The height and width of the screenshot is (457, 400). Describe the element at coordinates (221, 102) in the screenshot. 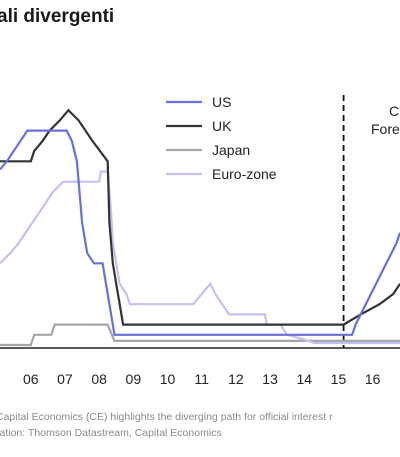

I see `legend-label-us: US` at that location.